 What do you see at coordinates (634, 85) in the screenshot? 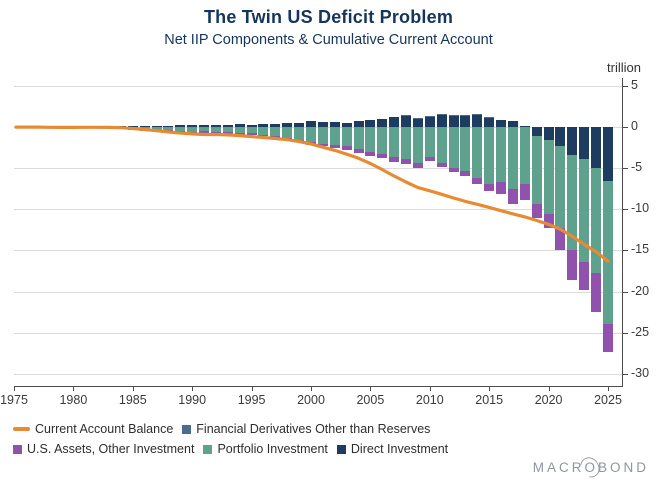
I see `y-axis-label: 5` at bounding box center [634, 85].